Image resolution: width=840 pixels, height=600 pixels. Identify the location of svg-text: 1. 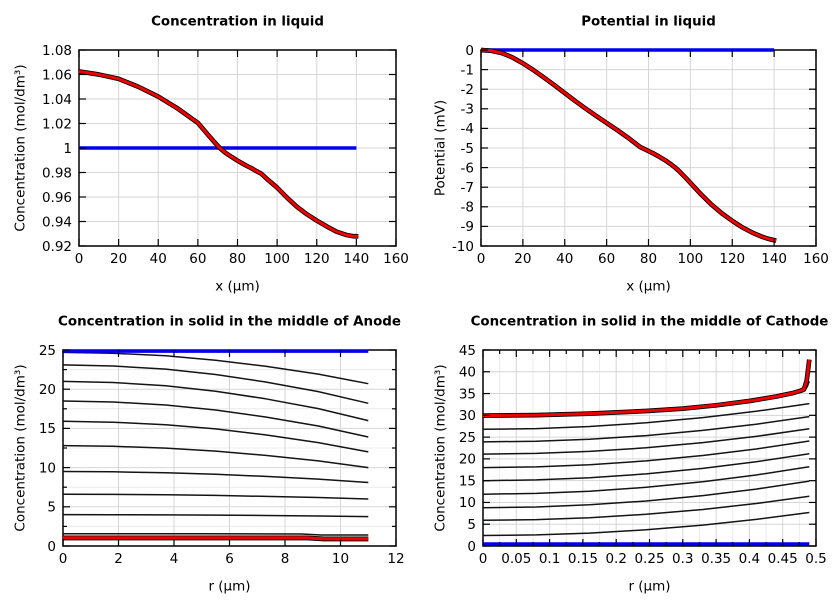
(67, 149).